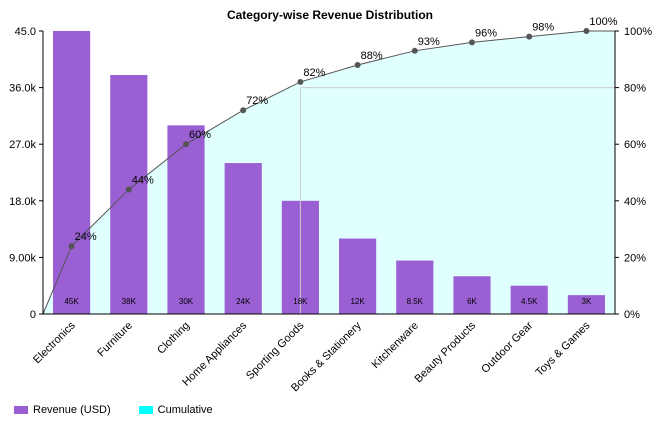 Image resolution: width=660 pixels, height=430 pixels. I want to click on right-tick-label: 0%, so click(632, 315).